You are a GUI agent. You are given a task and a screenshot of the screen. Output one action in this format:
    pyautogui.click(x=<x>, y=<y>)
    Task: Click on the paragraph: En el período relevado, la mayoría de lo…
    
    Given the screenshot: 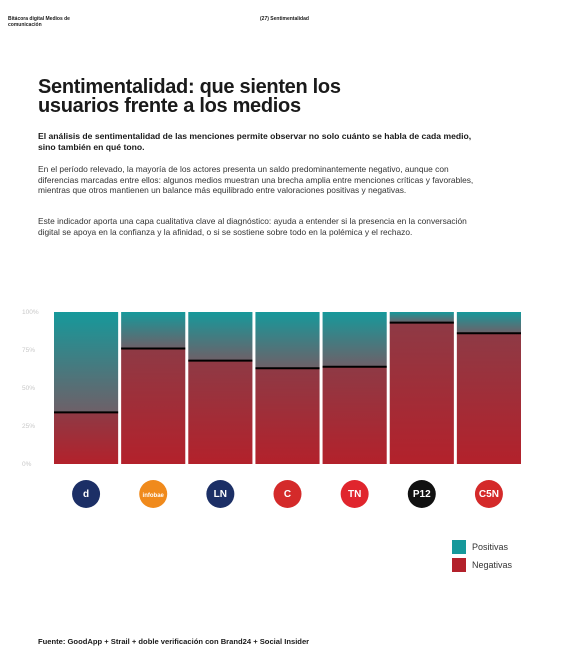 What is the action you would take?
    pyautogui.click(x=256, y=179)
    